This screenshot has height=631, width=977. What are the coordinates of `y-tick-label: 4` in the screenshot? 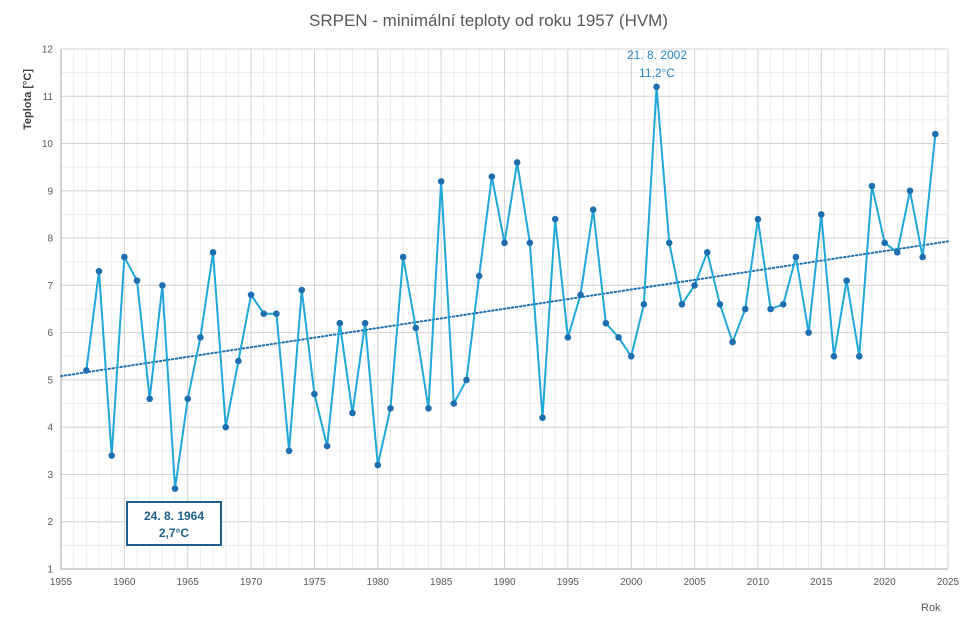 It's located at (50, 428).